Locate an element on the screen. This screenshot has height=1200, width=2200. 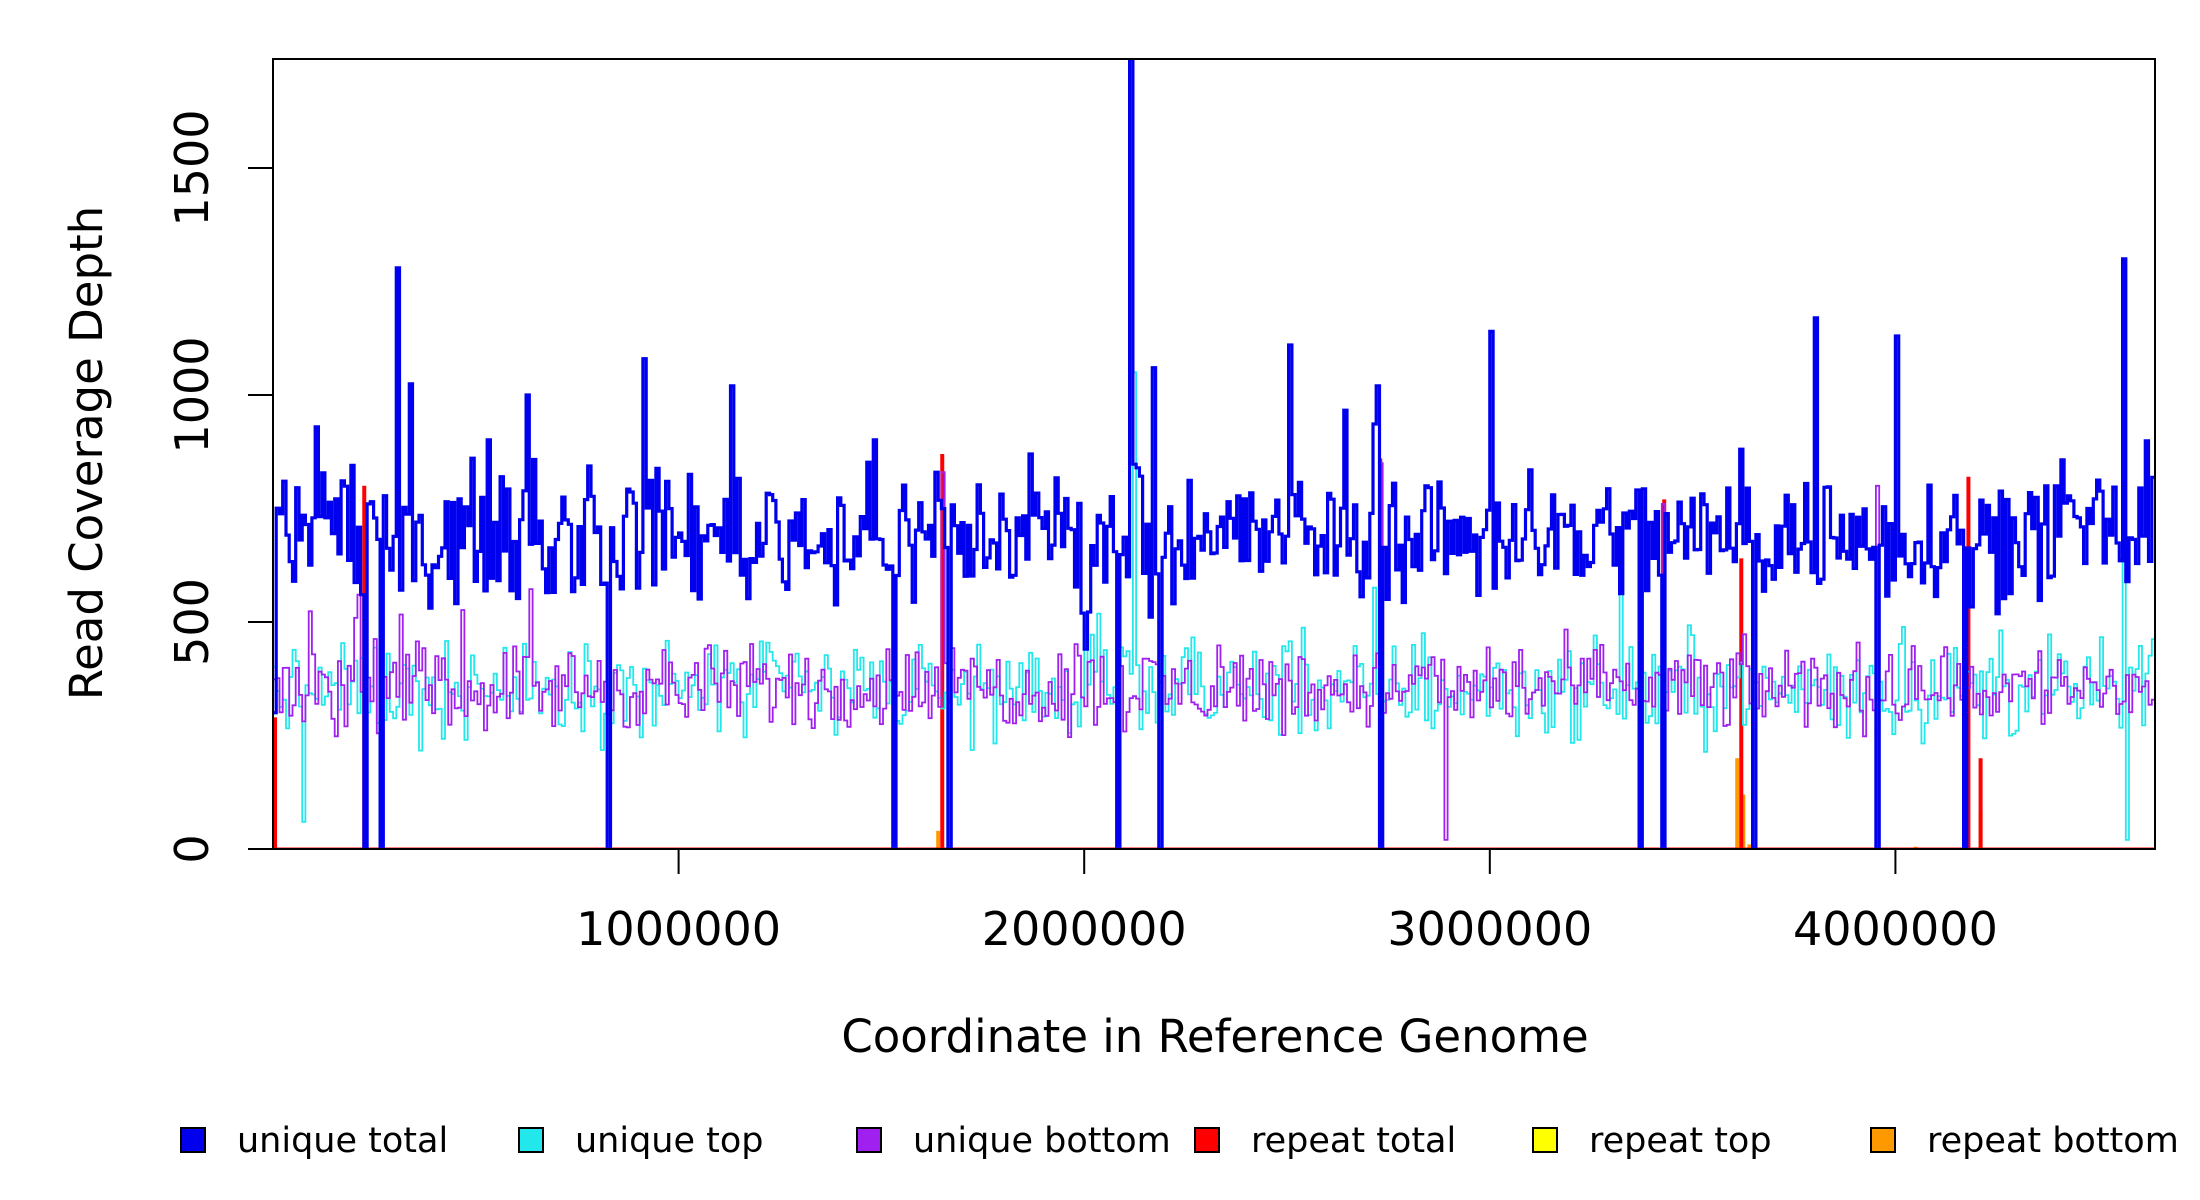
legend-label: unique top is located at coordinates (669, 1141).